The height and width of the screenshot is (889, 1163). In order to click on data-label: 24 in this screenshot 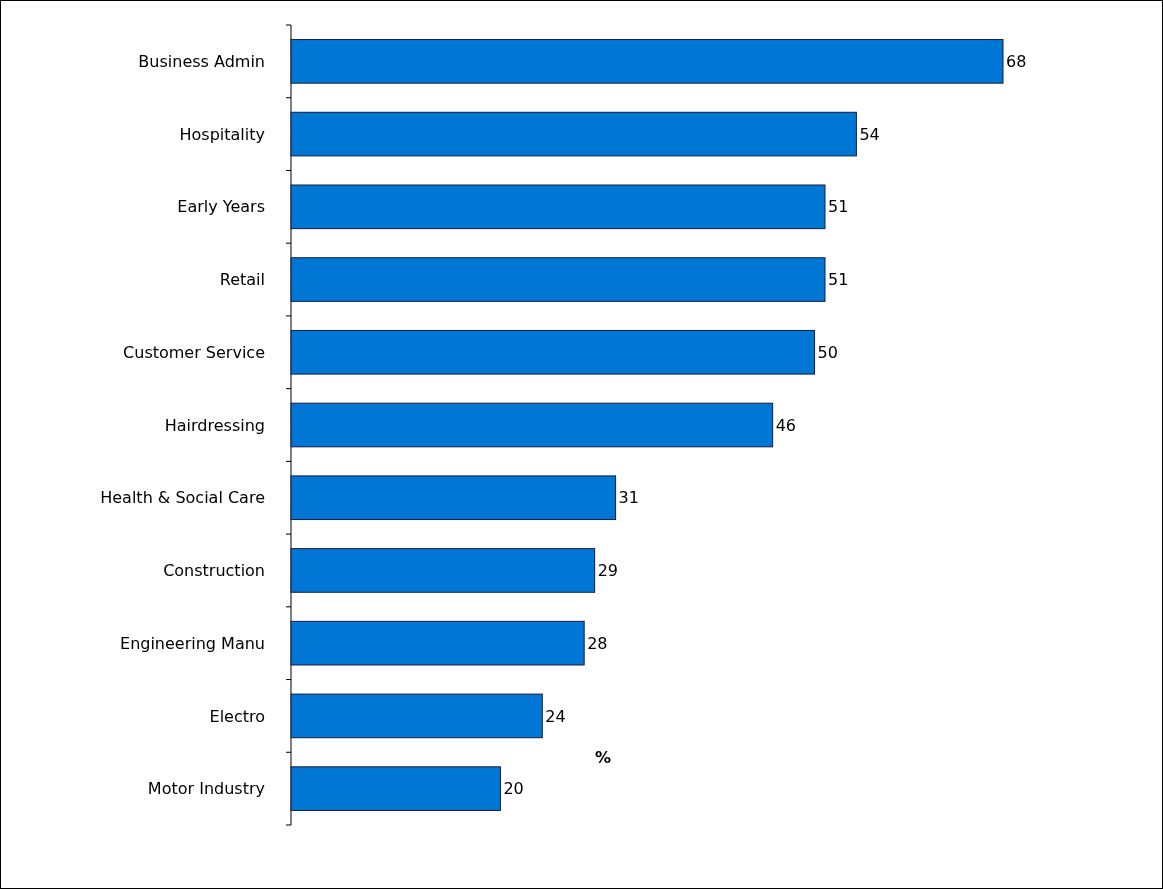, I will do `click(555, 716)`.